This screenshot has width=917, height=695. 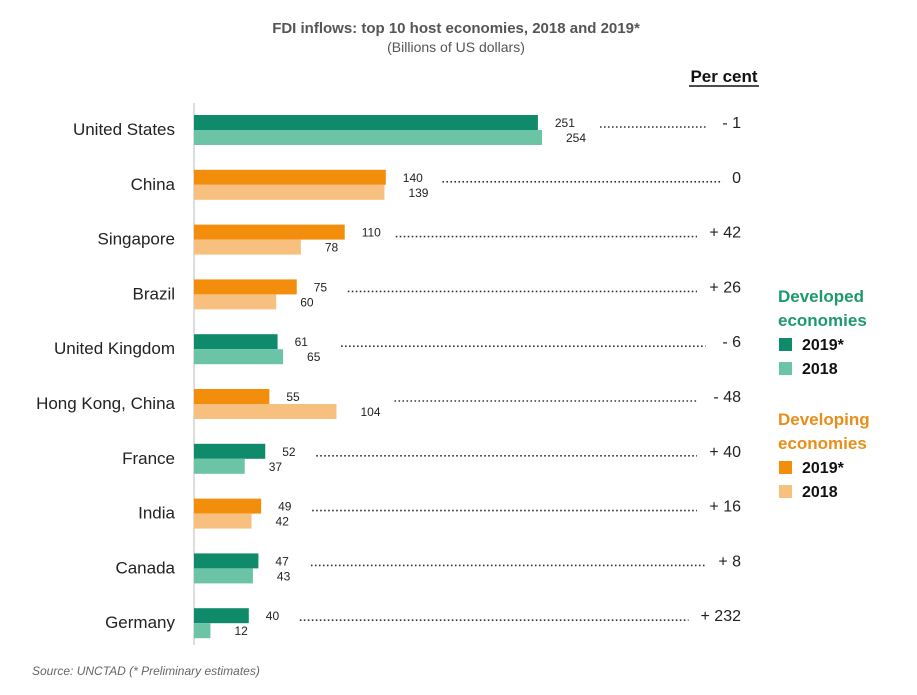 What do you see at coordinates (821, 296) in the screenshot?
I see `legend-title: Developed` at bounding box center [821, 296].